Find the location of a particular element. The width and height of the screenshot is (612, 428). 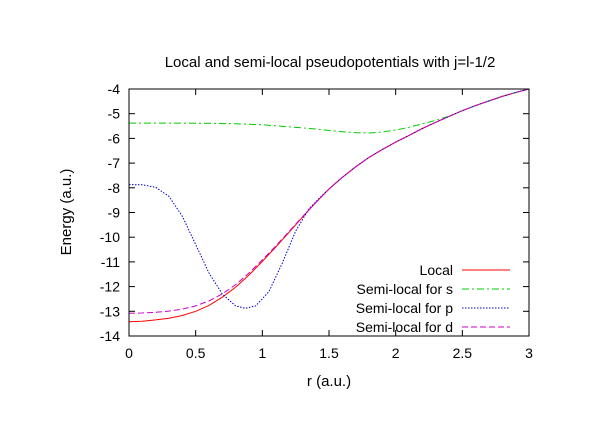

x-axis-label: r (a.u.) is located at coordinates (329, 381).